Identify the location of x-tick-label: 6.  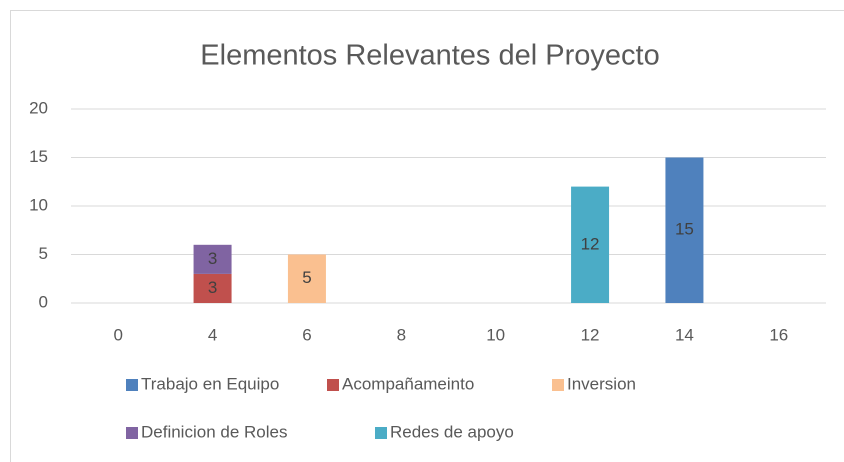
(306, 334).